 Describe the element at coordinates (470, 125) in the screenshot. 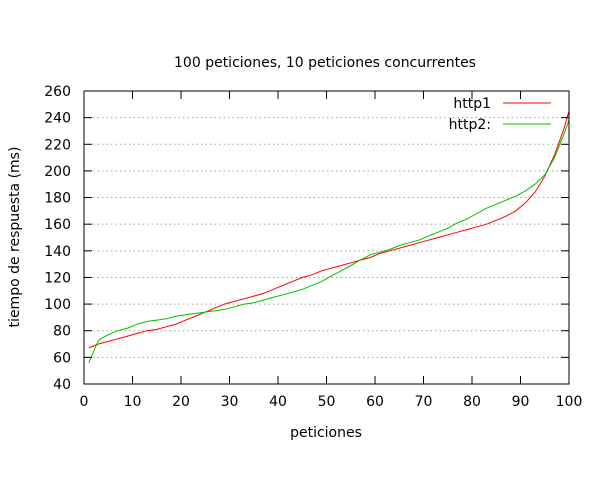

I see `legend-label-2: http2:` at that location.